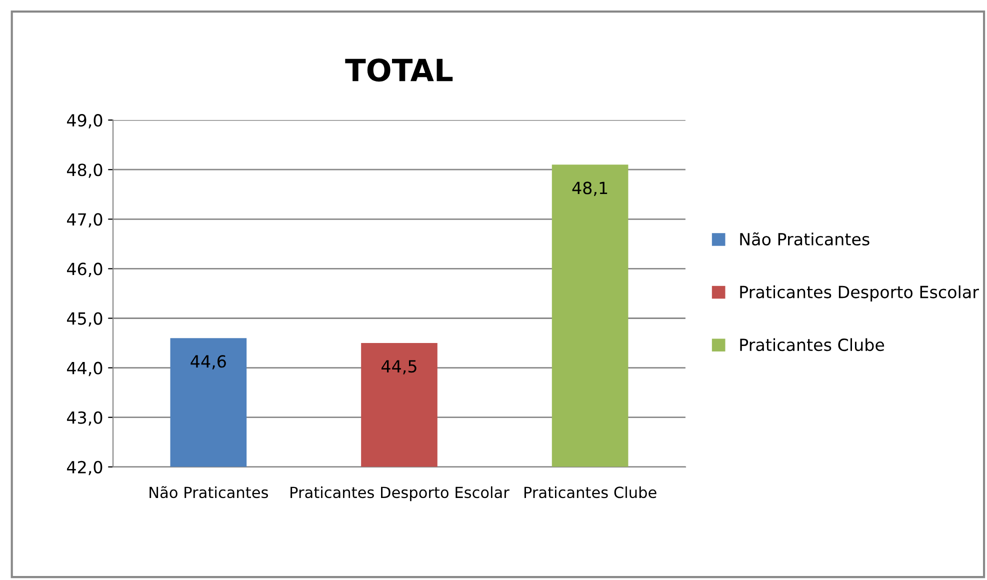  I want to click on x-tick-label: Não Praticantes, so click(209, 492).